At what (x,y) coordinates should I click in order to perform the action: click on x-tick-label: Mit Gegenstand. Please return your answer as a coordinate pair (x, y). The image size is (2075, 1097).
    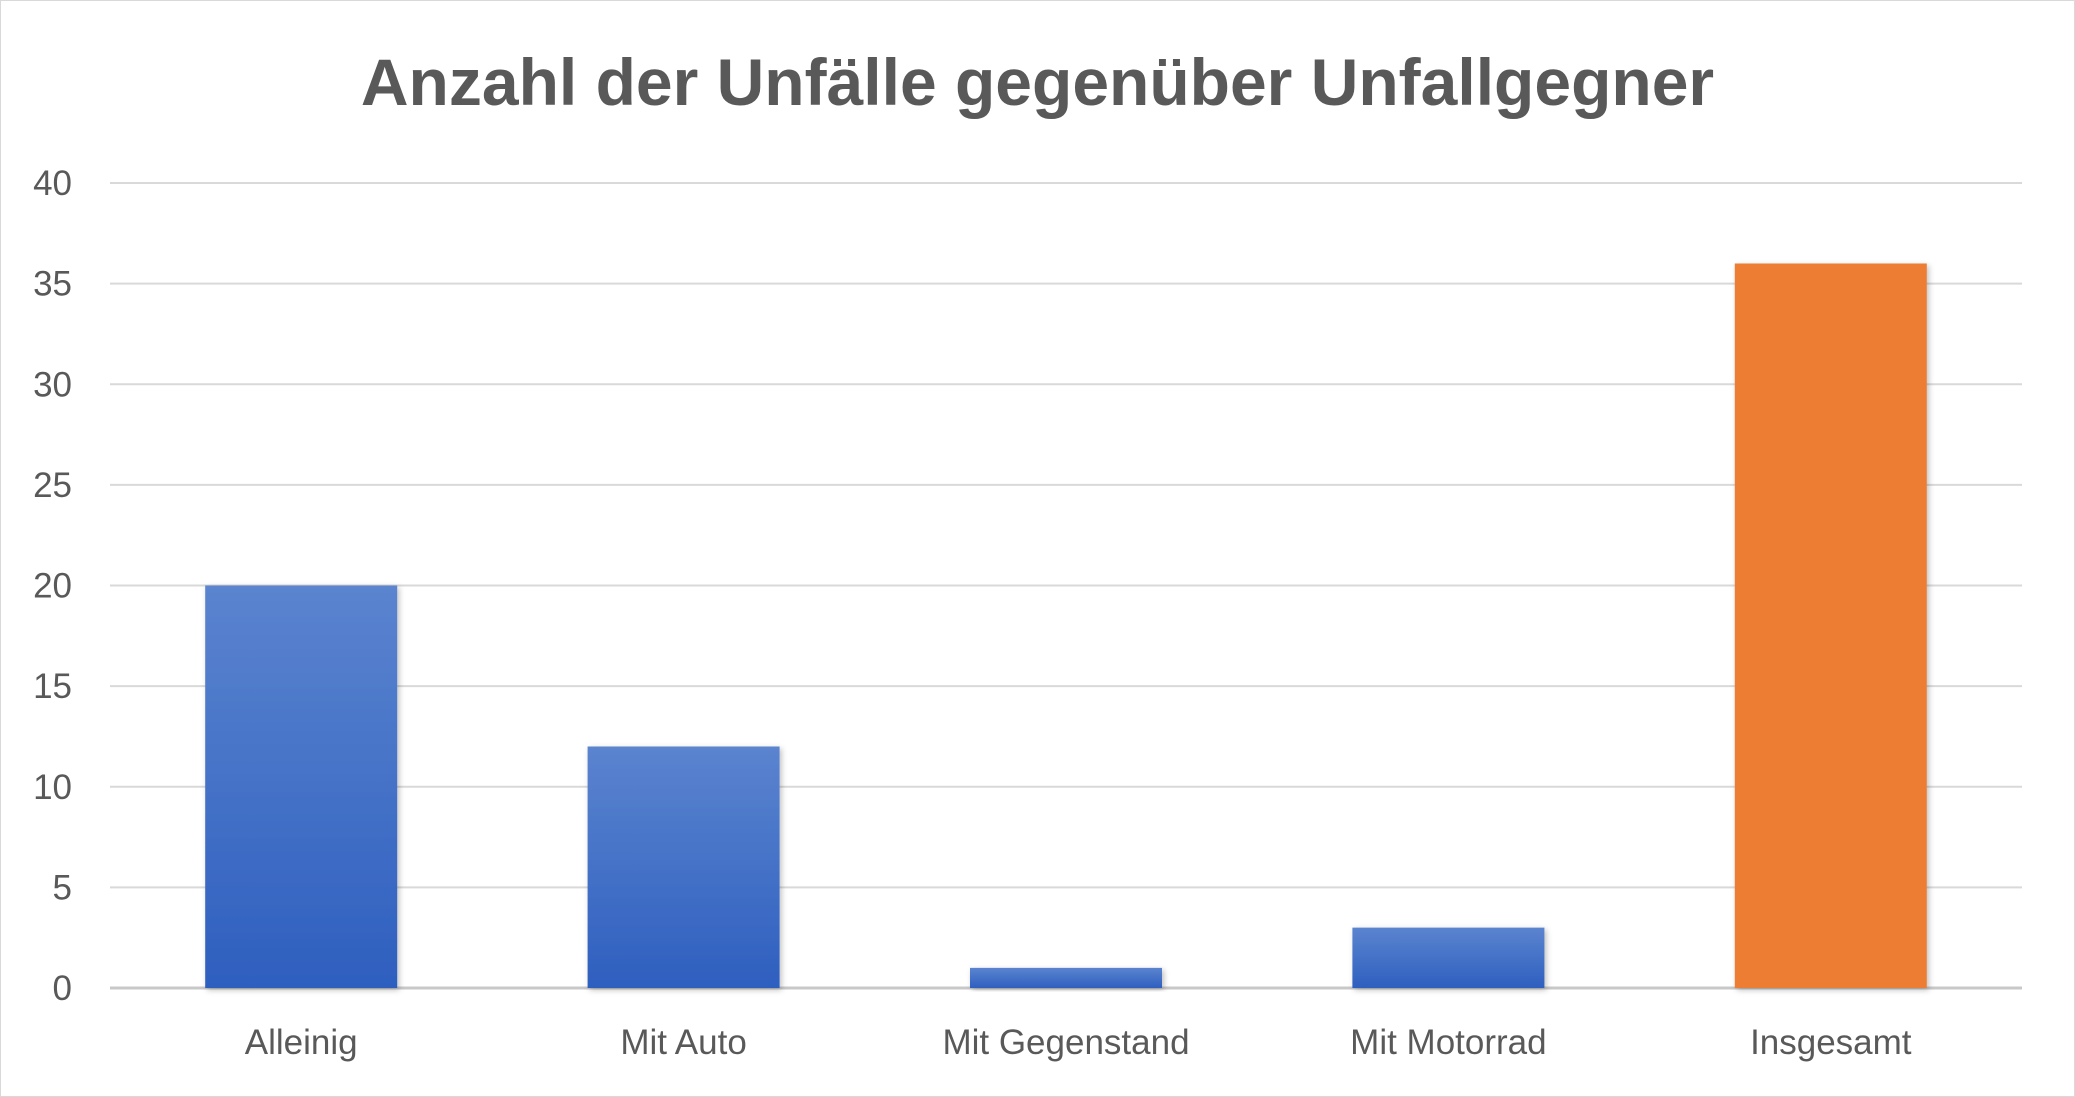
    Looking at the image, I should click on (1065, 1042).